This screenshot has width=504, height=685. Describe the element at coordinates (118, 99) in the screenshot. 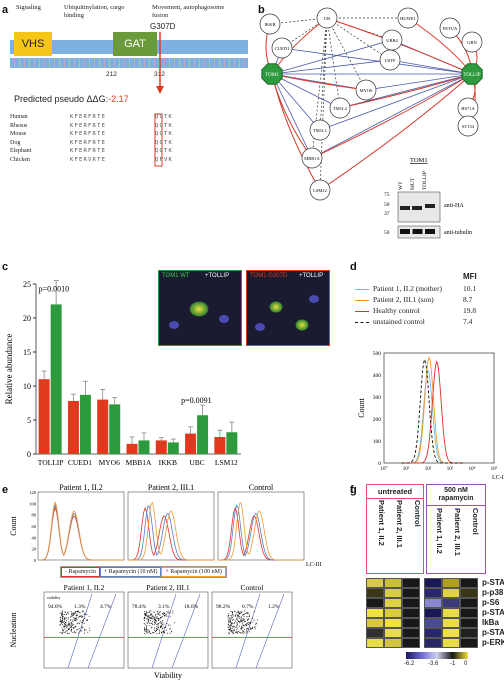

I see `pseudo-value: -2.17` at that location.